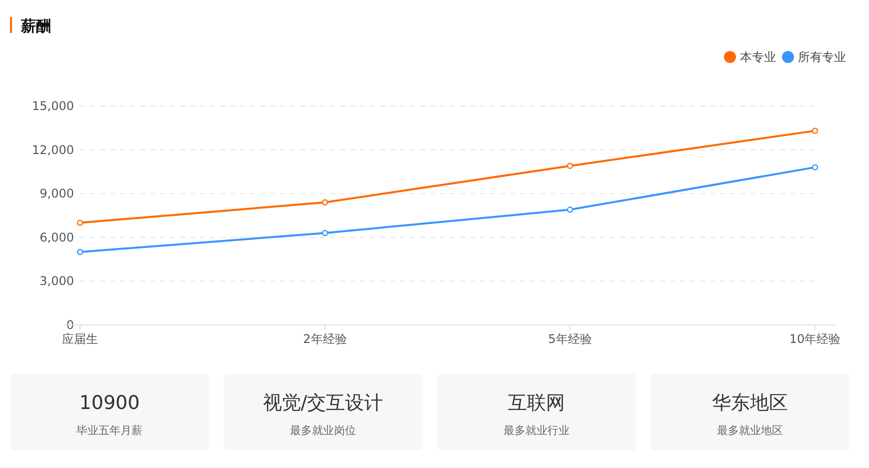  Describe the element at coordinates (815, 339) in the screenshot. I see `x-tick-label: 10年经验` at that location.